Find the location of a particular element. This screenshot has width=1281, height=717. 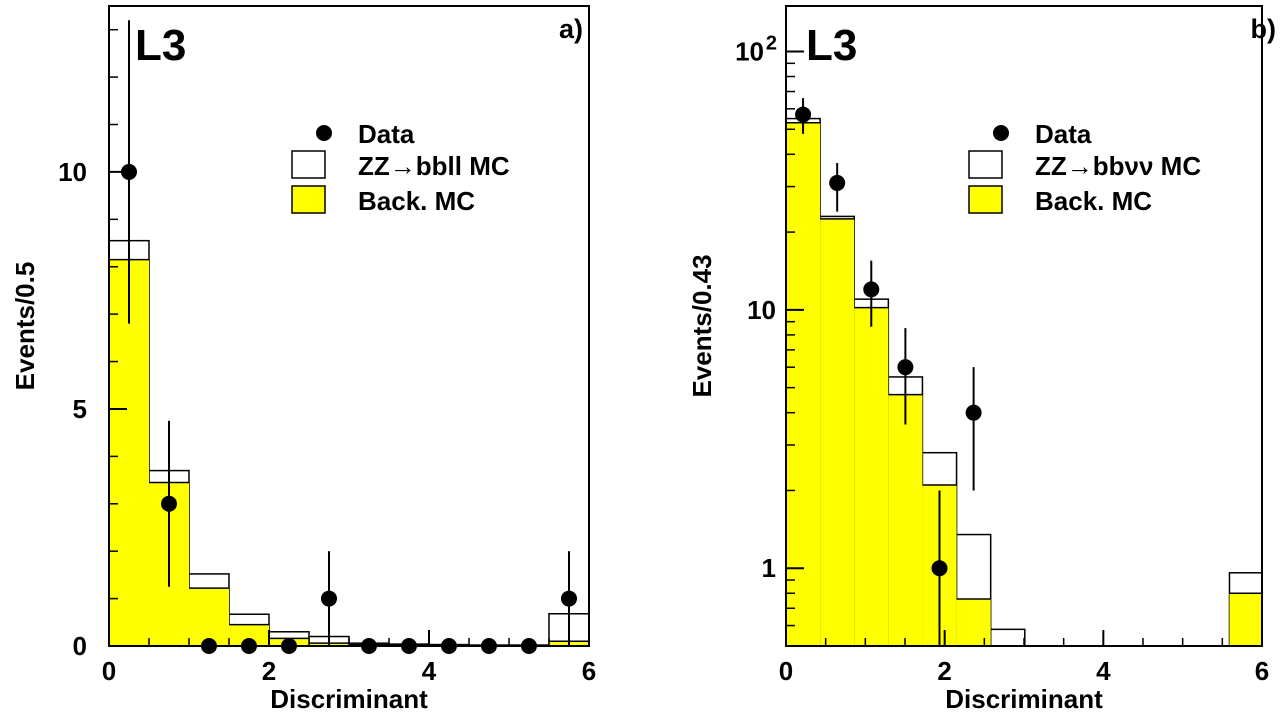

y-tick-label: 0 is located at coordinates (80, 646).